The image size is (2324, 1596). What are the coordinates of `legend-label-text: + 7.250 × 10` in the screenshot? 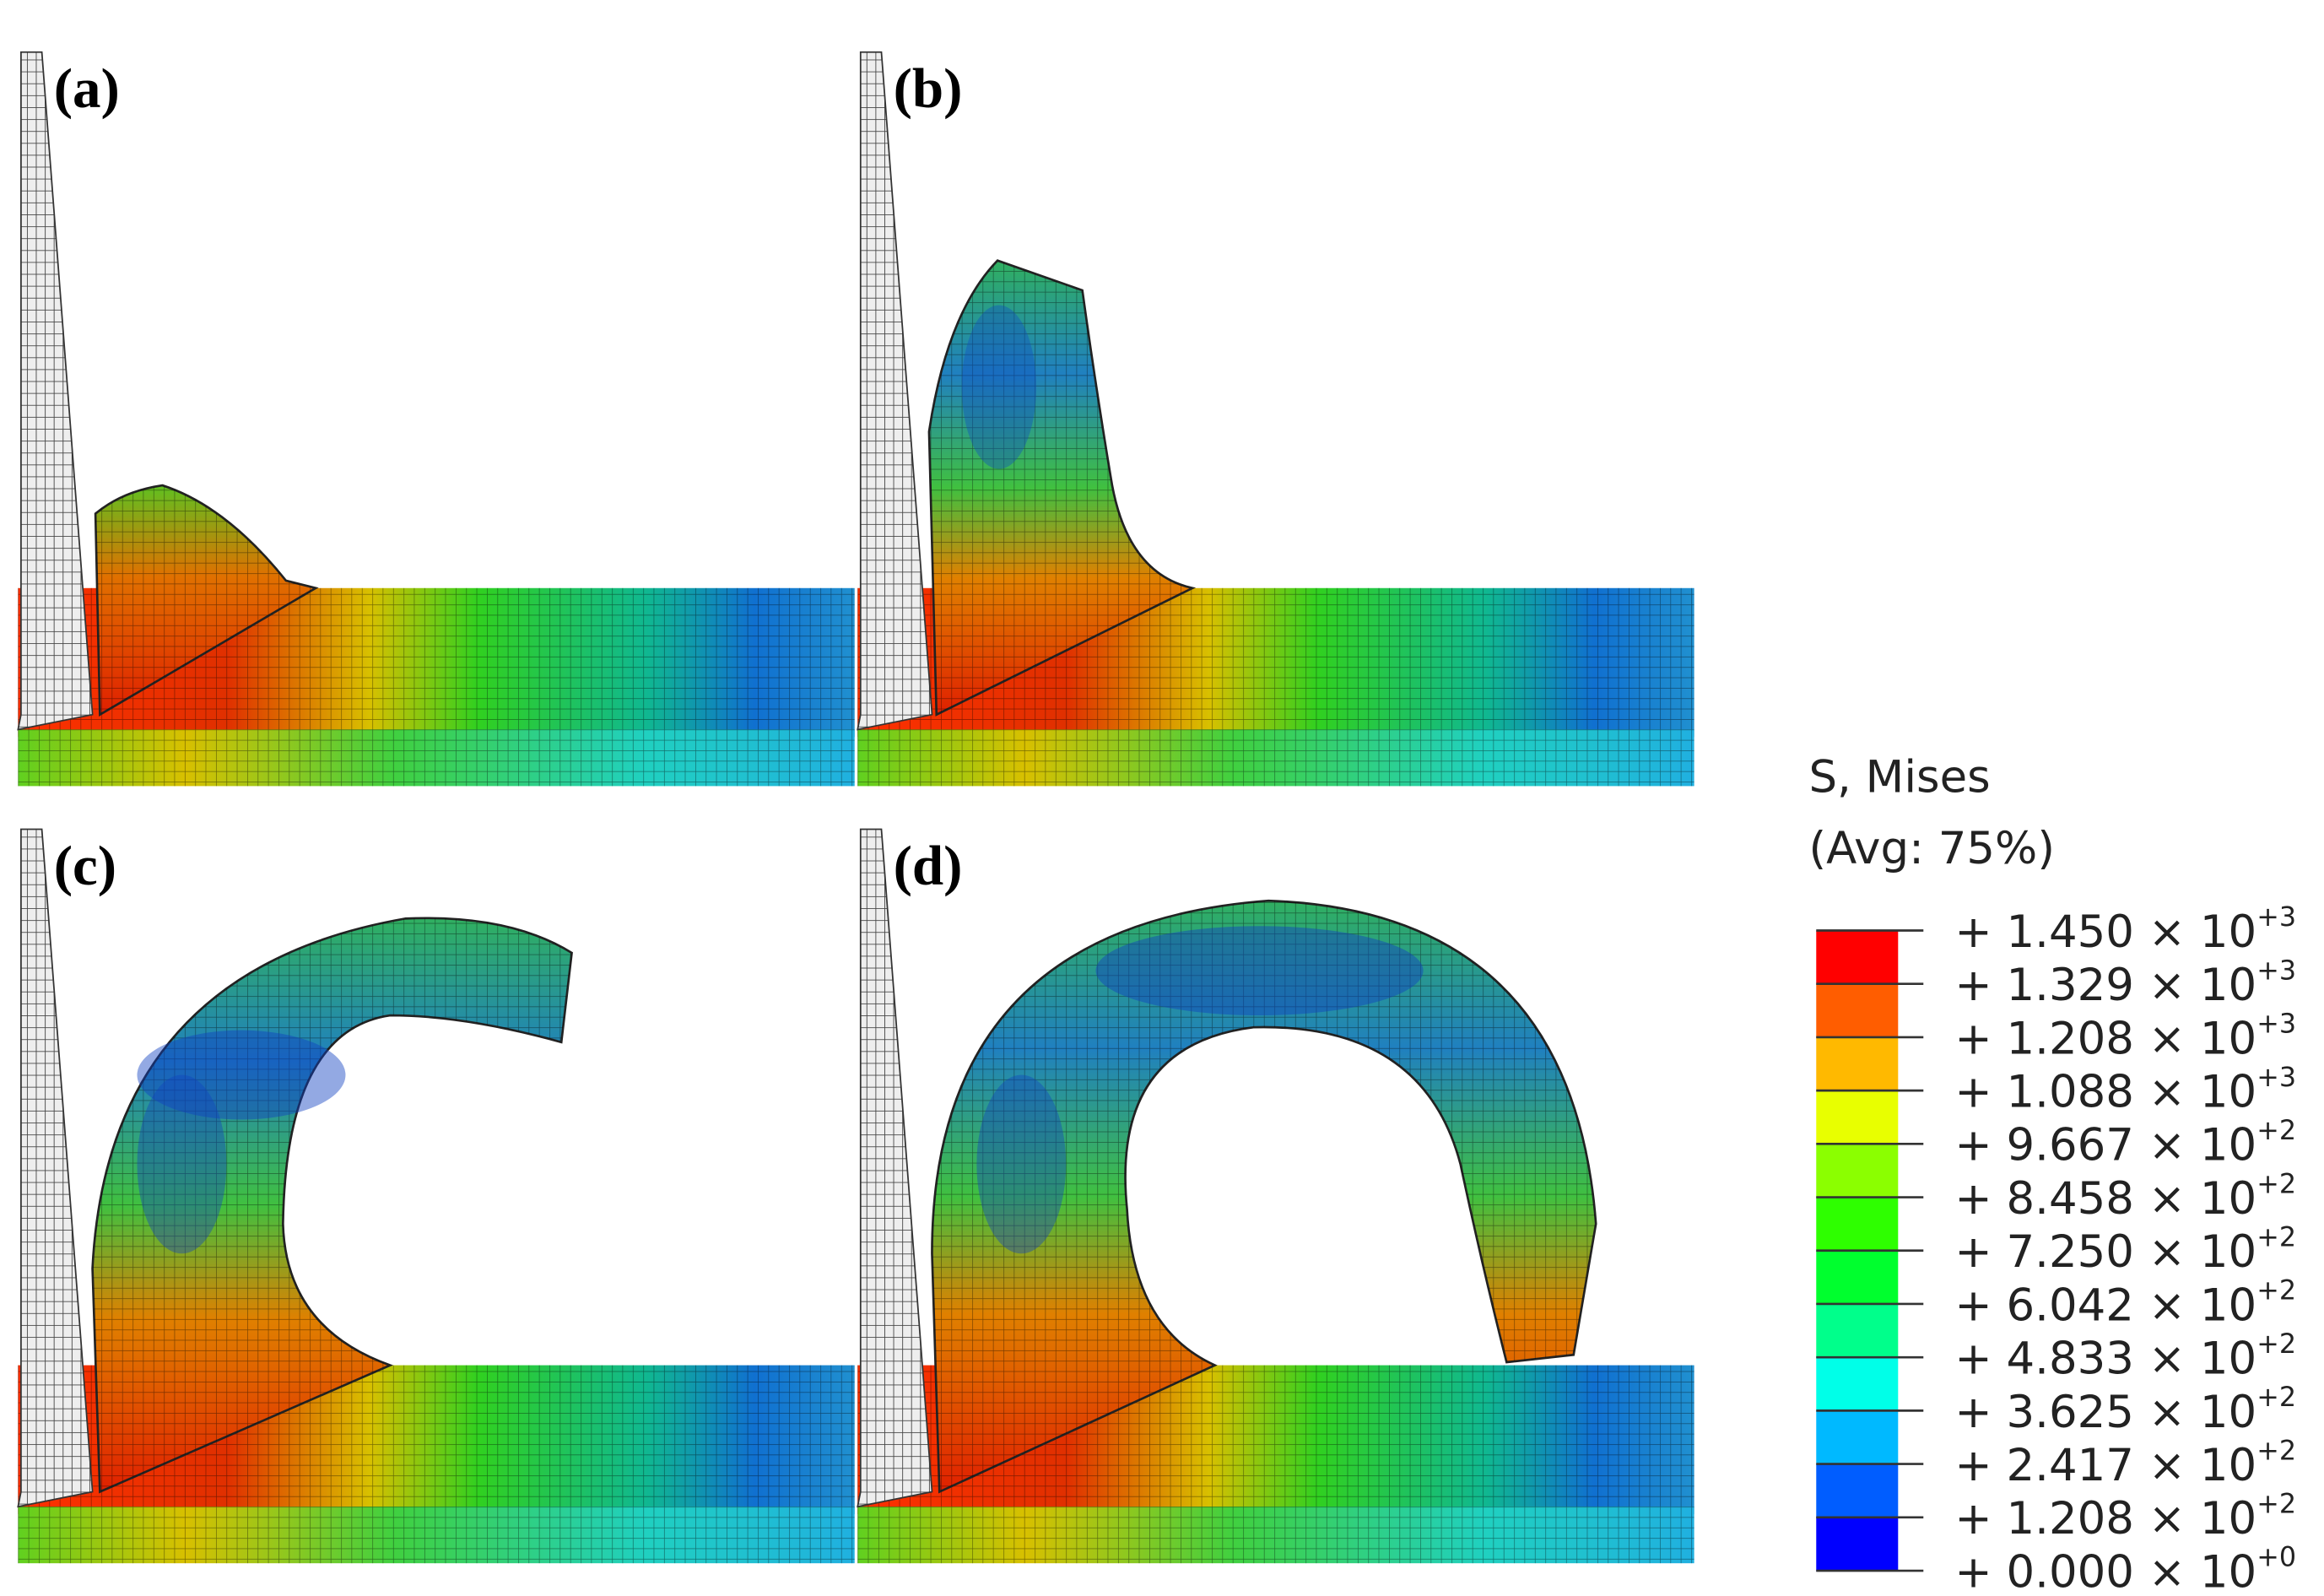 It's located at (2105, 1252).